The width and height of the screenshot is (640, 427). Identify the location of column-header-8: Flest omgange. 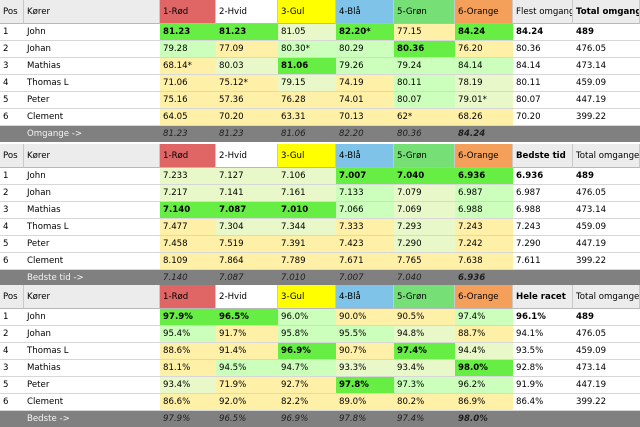
(543, 12).